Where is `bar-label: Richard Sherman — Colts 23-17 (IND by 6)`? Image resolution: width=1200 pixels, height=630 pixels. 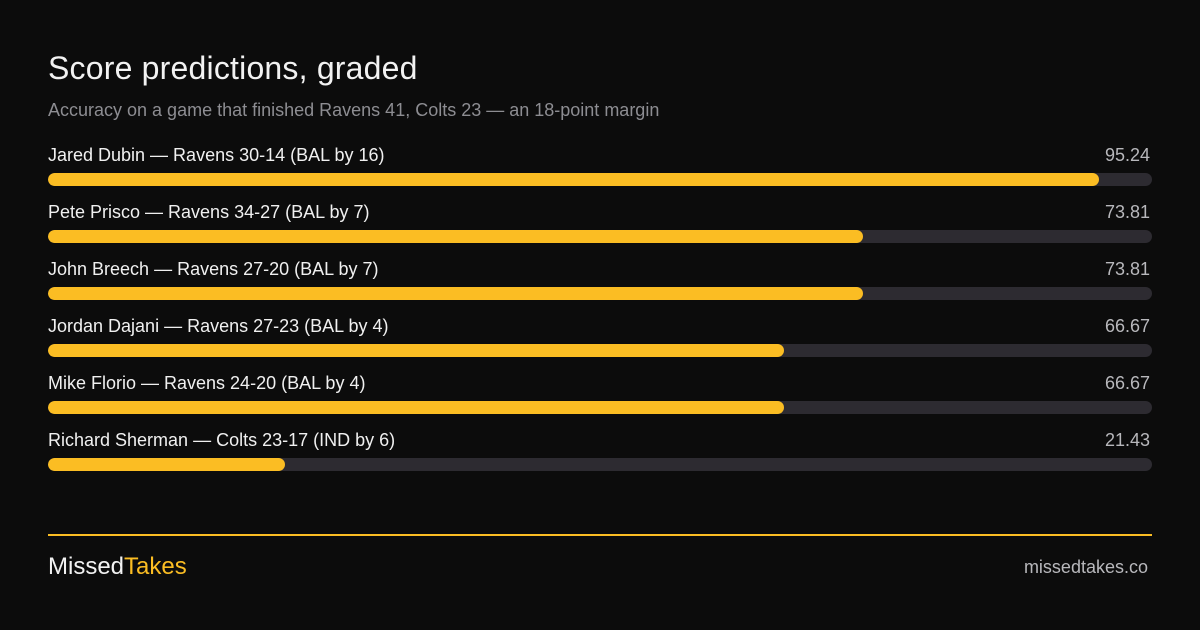
bar-label: Richard Sherman — Colts 23-17 (IND by 6) is located at coordinates (222, 440).